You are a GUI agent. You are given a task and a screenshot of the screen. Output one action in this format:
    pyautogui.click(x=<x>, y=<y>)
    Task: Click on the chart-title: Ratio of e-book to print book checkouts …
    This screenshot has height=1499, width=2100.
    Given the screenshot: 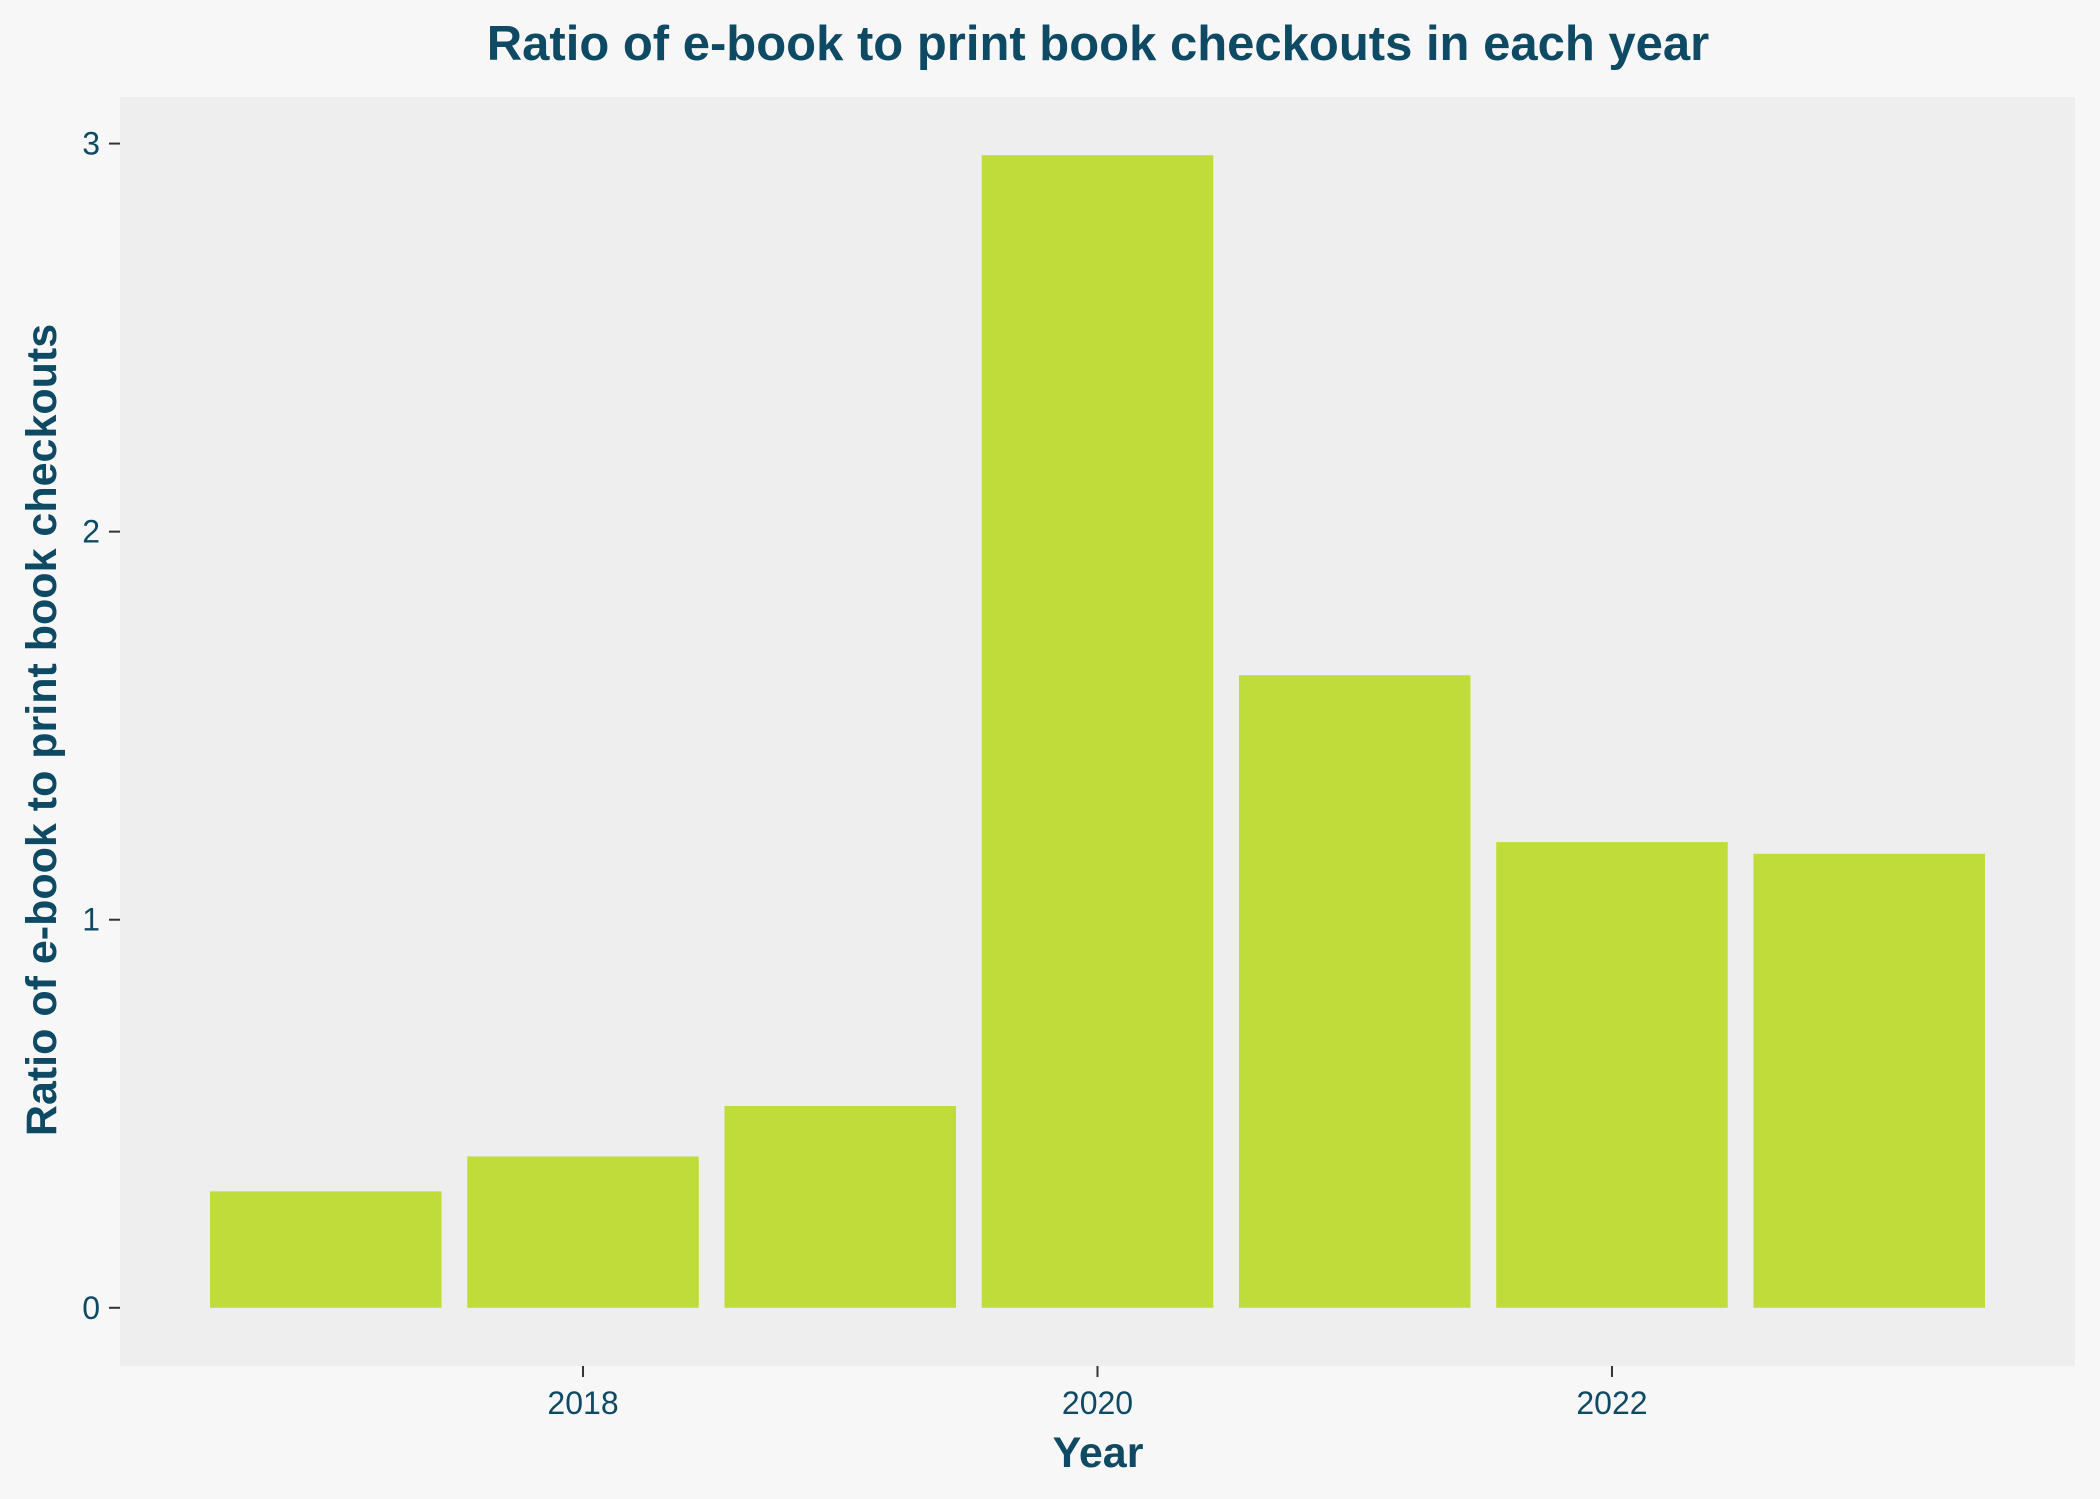 What is the action you would take?
    pyautogui.click(x=1098, y=44)
    